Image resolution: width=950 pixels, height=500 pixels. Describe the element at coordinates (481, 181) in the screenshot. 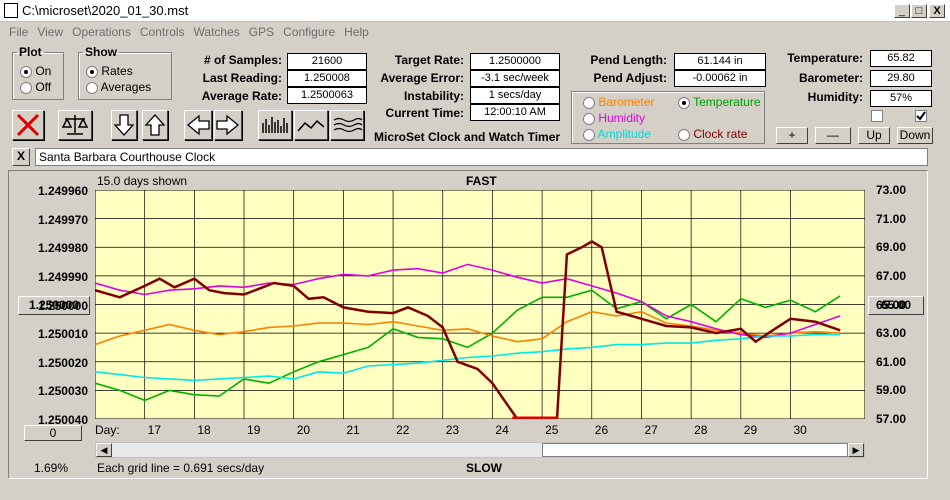

I see `fast-label: FAST` at that location.